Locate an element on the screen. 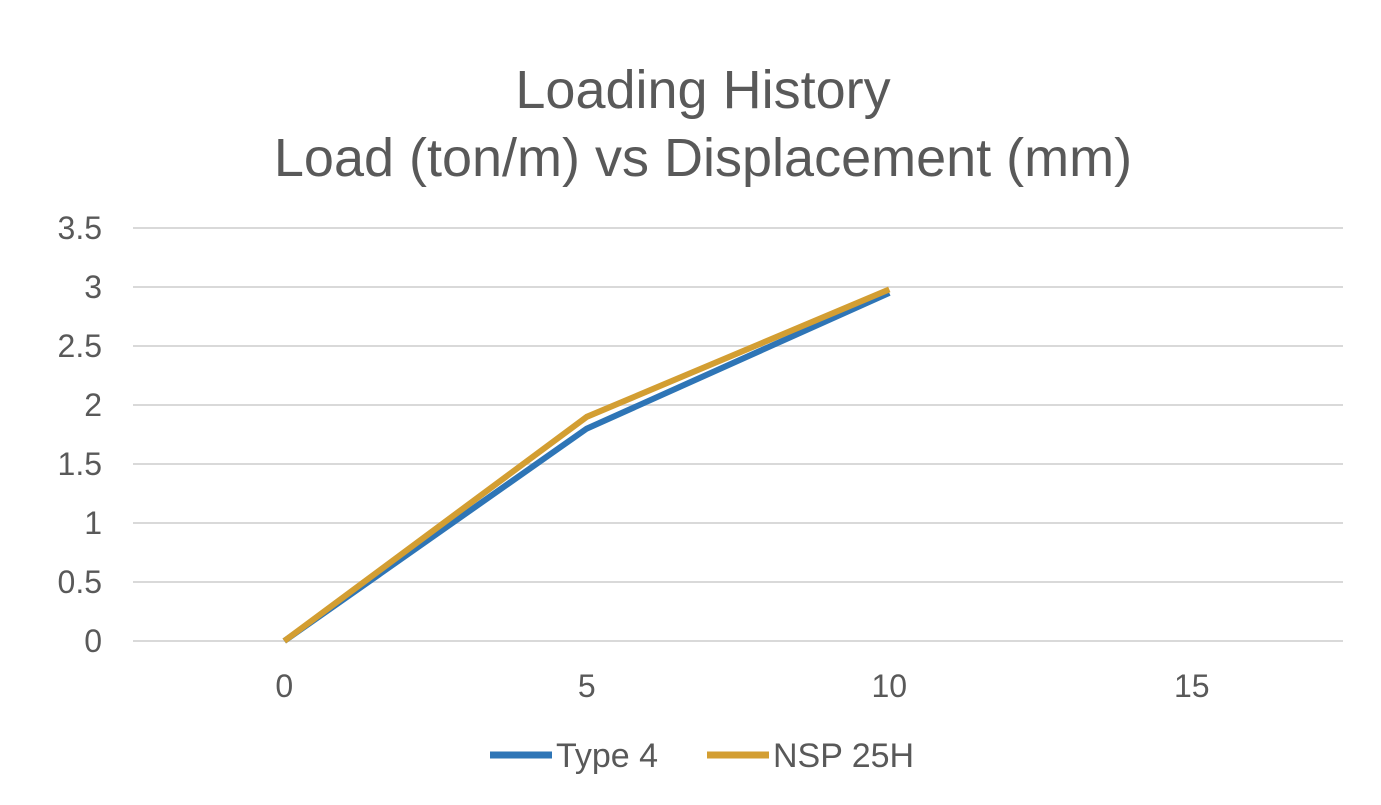  chart-title-line-2: Load (ton/m) vs Displacement (mm) is located at coordinates (703, 158).